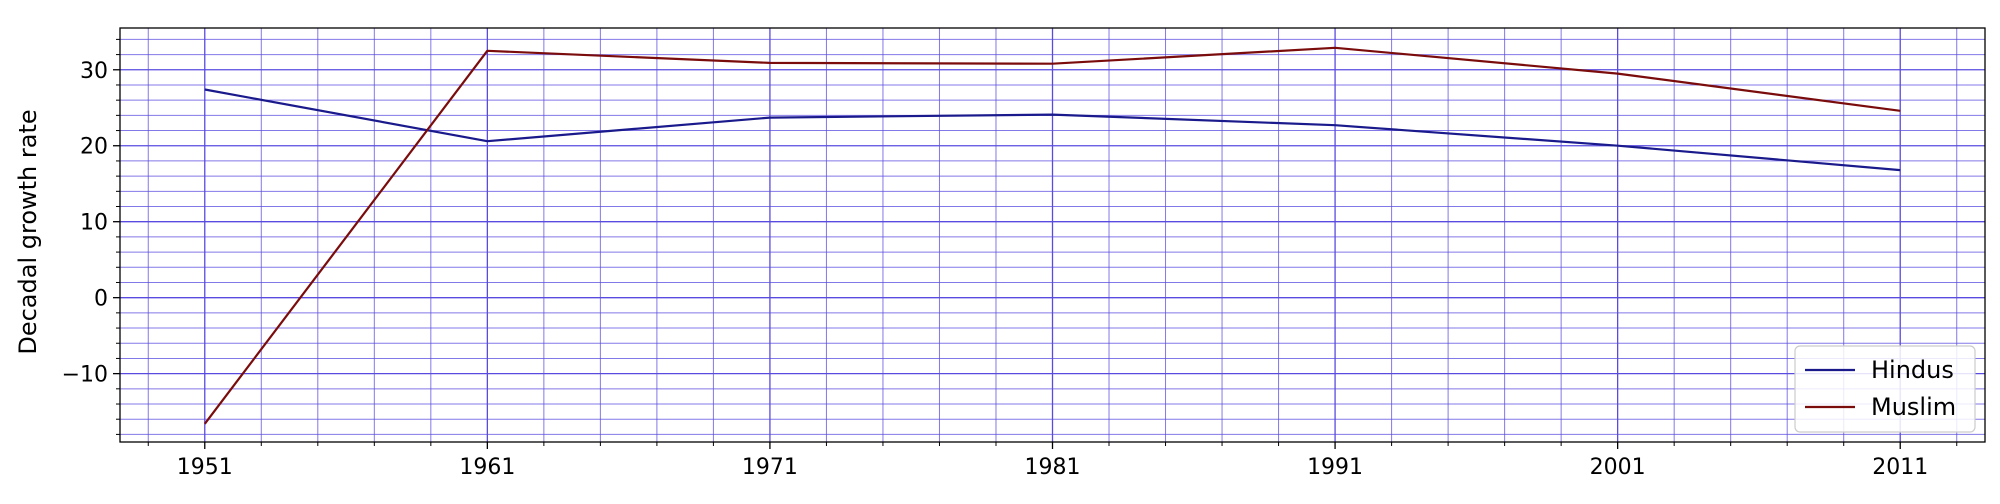  I want to click on x-tick-label: 2001, so click(1618, 467).